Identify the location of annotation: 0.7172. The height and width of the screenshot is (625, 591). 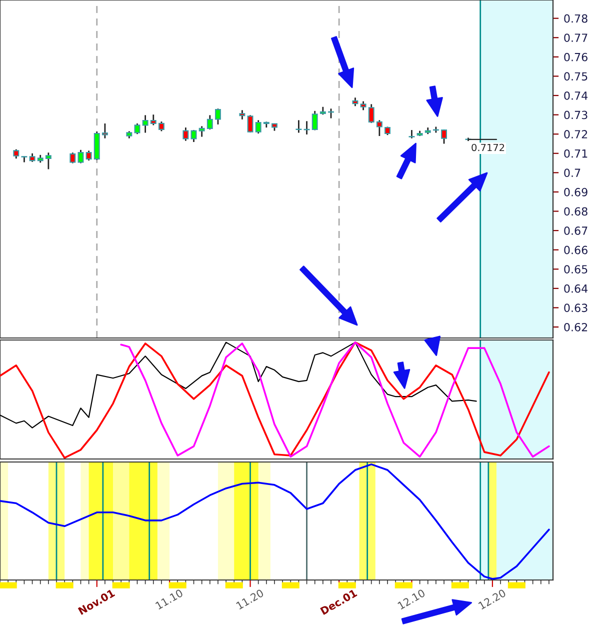
(488, 148).